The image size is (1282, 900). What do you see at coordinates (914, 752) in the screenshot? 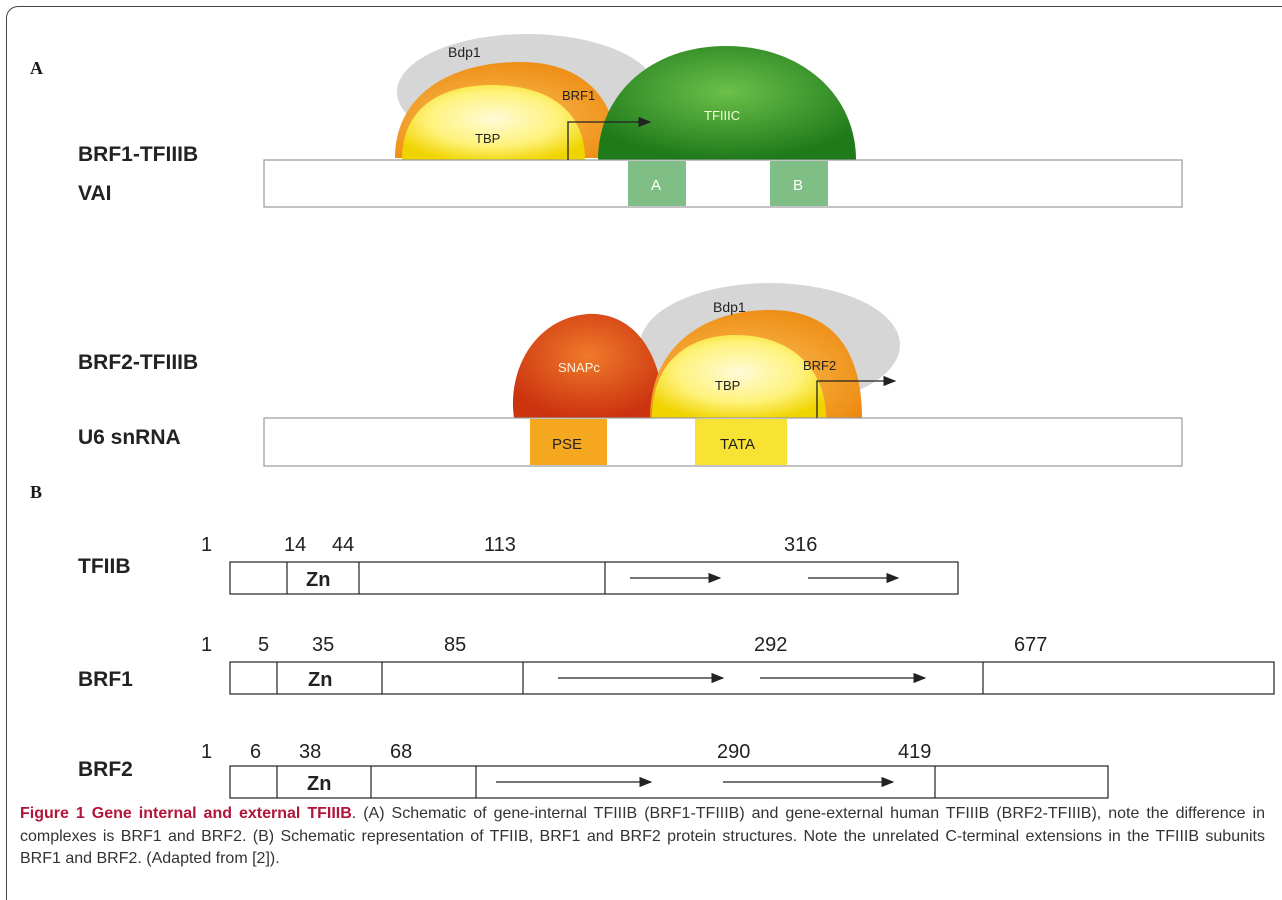
I see `brf2-pos-419: 419` at bounding box center [914, 752].